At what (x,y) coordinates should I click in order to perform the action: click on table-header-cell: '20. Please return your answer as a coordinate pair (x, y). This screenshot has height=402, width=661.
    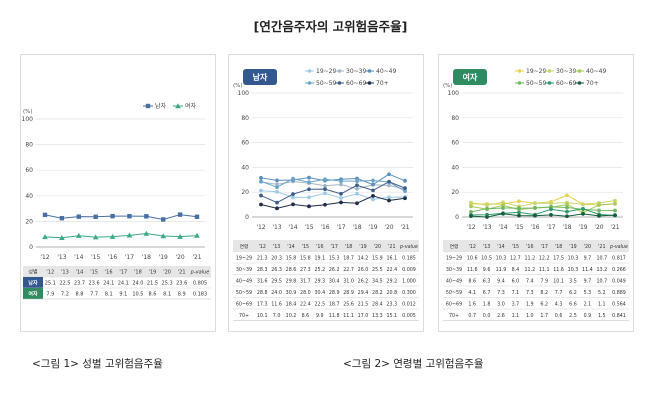
    Looking at the image, I should click on (167, 273).